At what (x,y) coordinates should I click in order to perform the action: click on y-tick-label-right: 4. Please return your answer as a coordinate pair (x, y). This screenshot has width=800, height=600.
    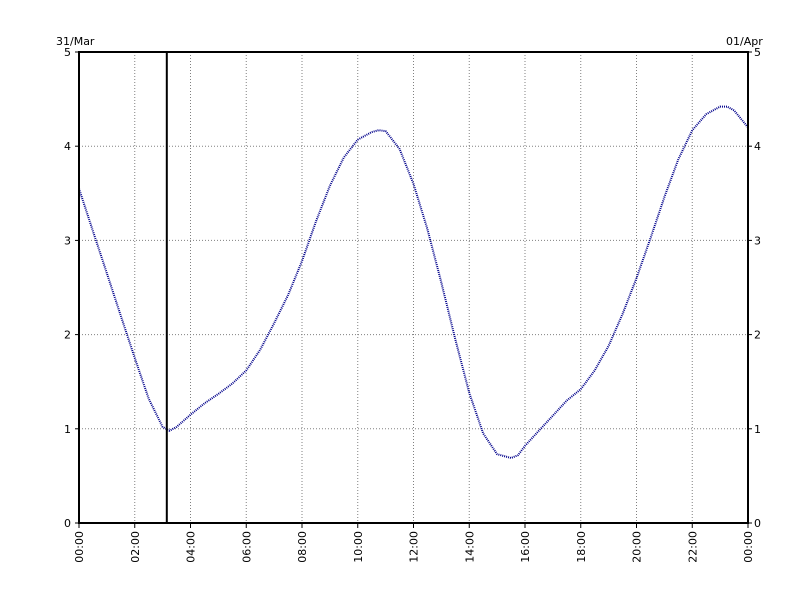
    Looking at the image, I should click on (757, 146).